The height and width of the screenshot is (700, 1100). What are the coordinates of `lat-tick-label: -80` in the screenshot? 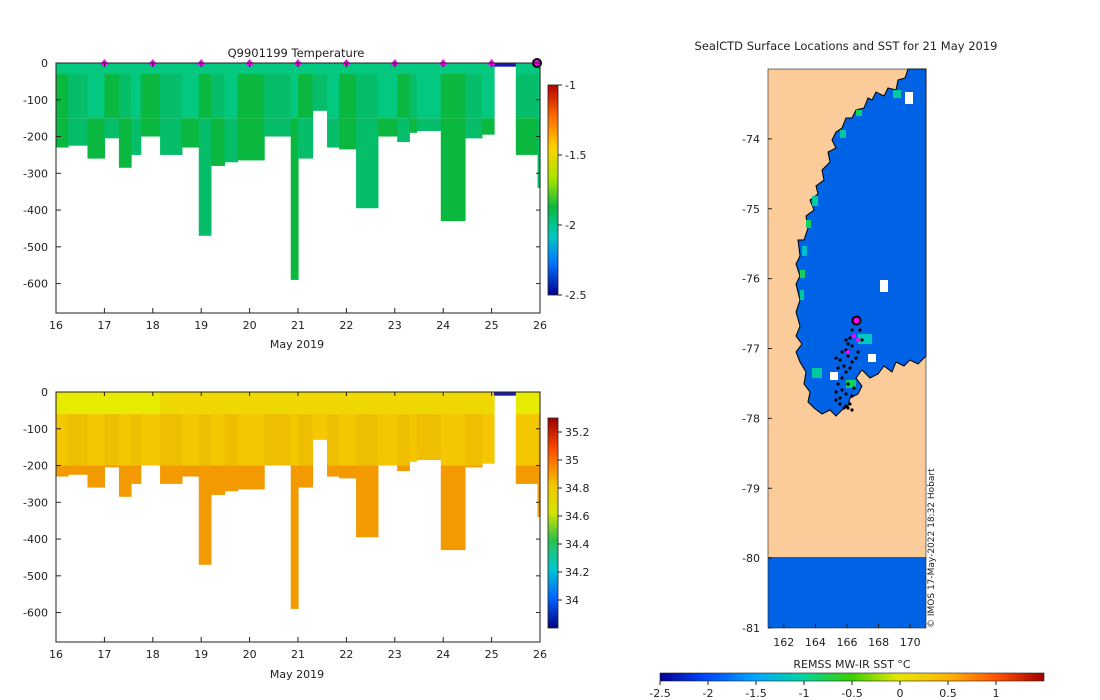 It's located at (751, 558).